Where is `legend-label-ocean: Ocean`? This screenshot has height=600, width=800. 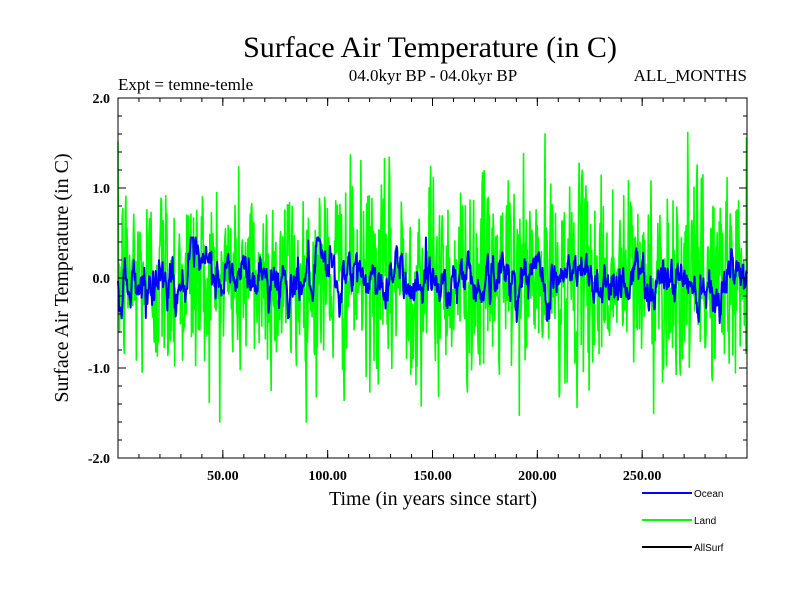
legend-label-ocean: Ocean is located at coordinates (708, 494).